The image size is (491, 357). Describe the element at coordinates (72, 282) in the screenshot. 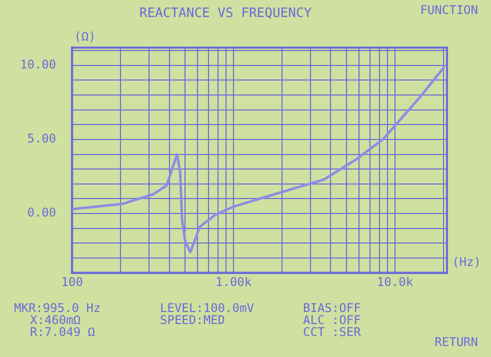

I see `x-tick-label: 100` at that location.